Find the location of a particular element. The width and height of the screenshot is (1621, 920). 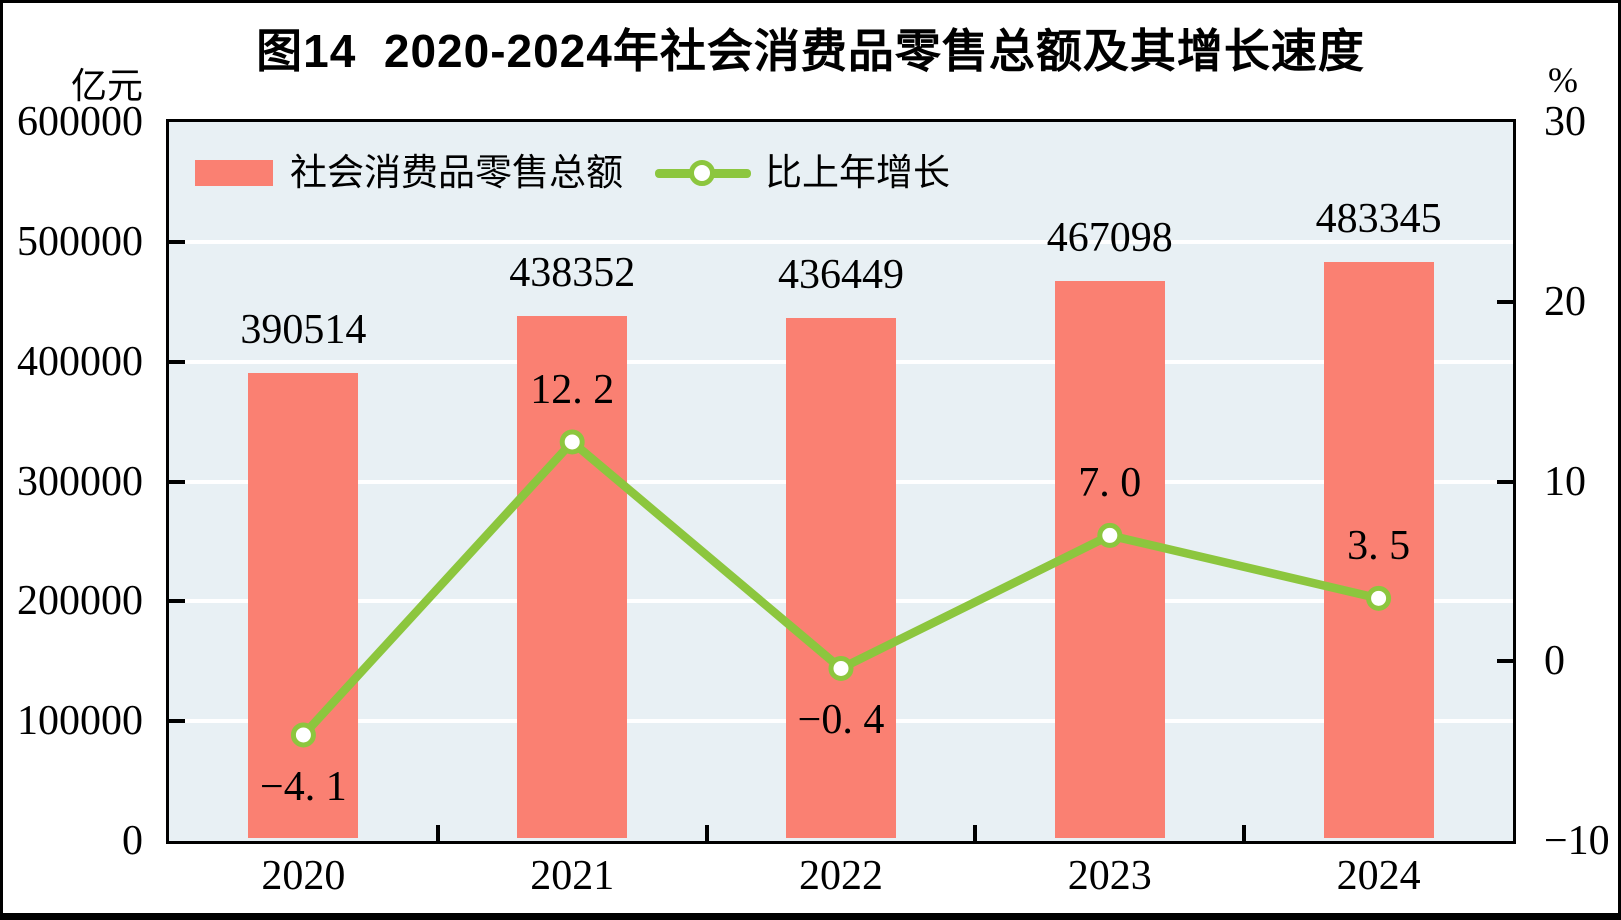

x-axis-category-label: 2021 is located at coordinates (572, 876).